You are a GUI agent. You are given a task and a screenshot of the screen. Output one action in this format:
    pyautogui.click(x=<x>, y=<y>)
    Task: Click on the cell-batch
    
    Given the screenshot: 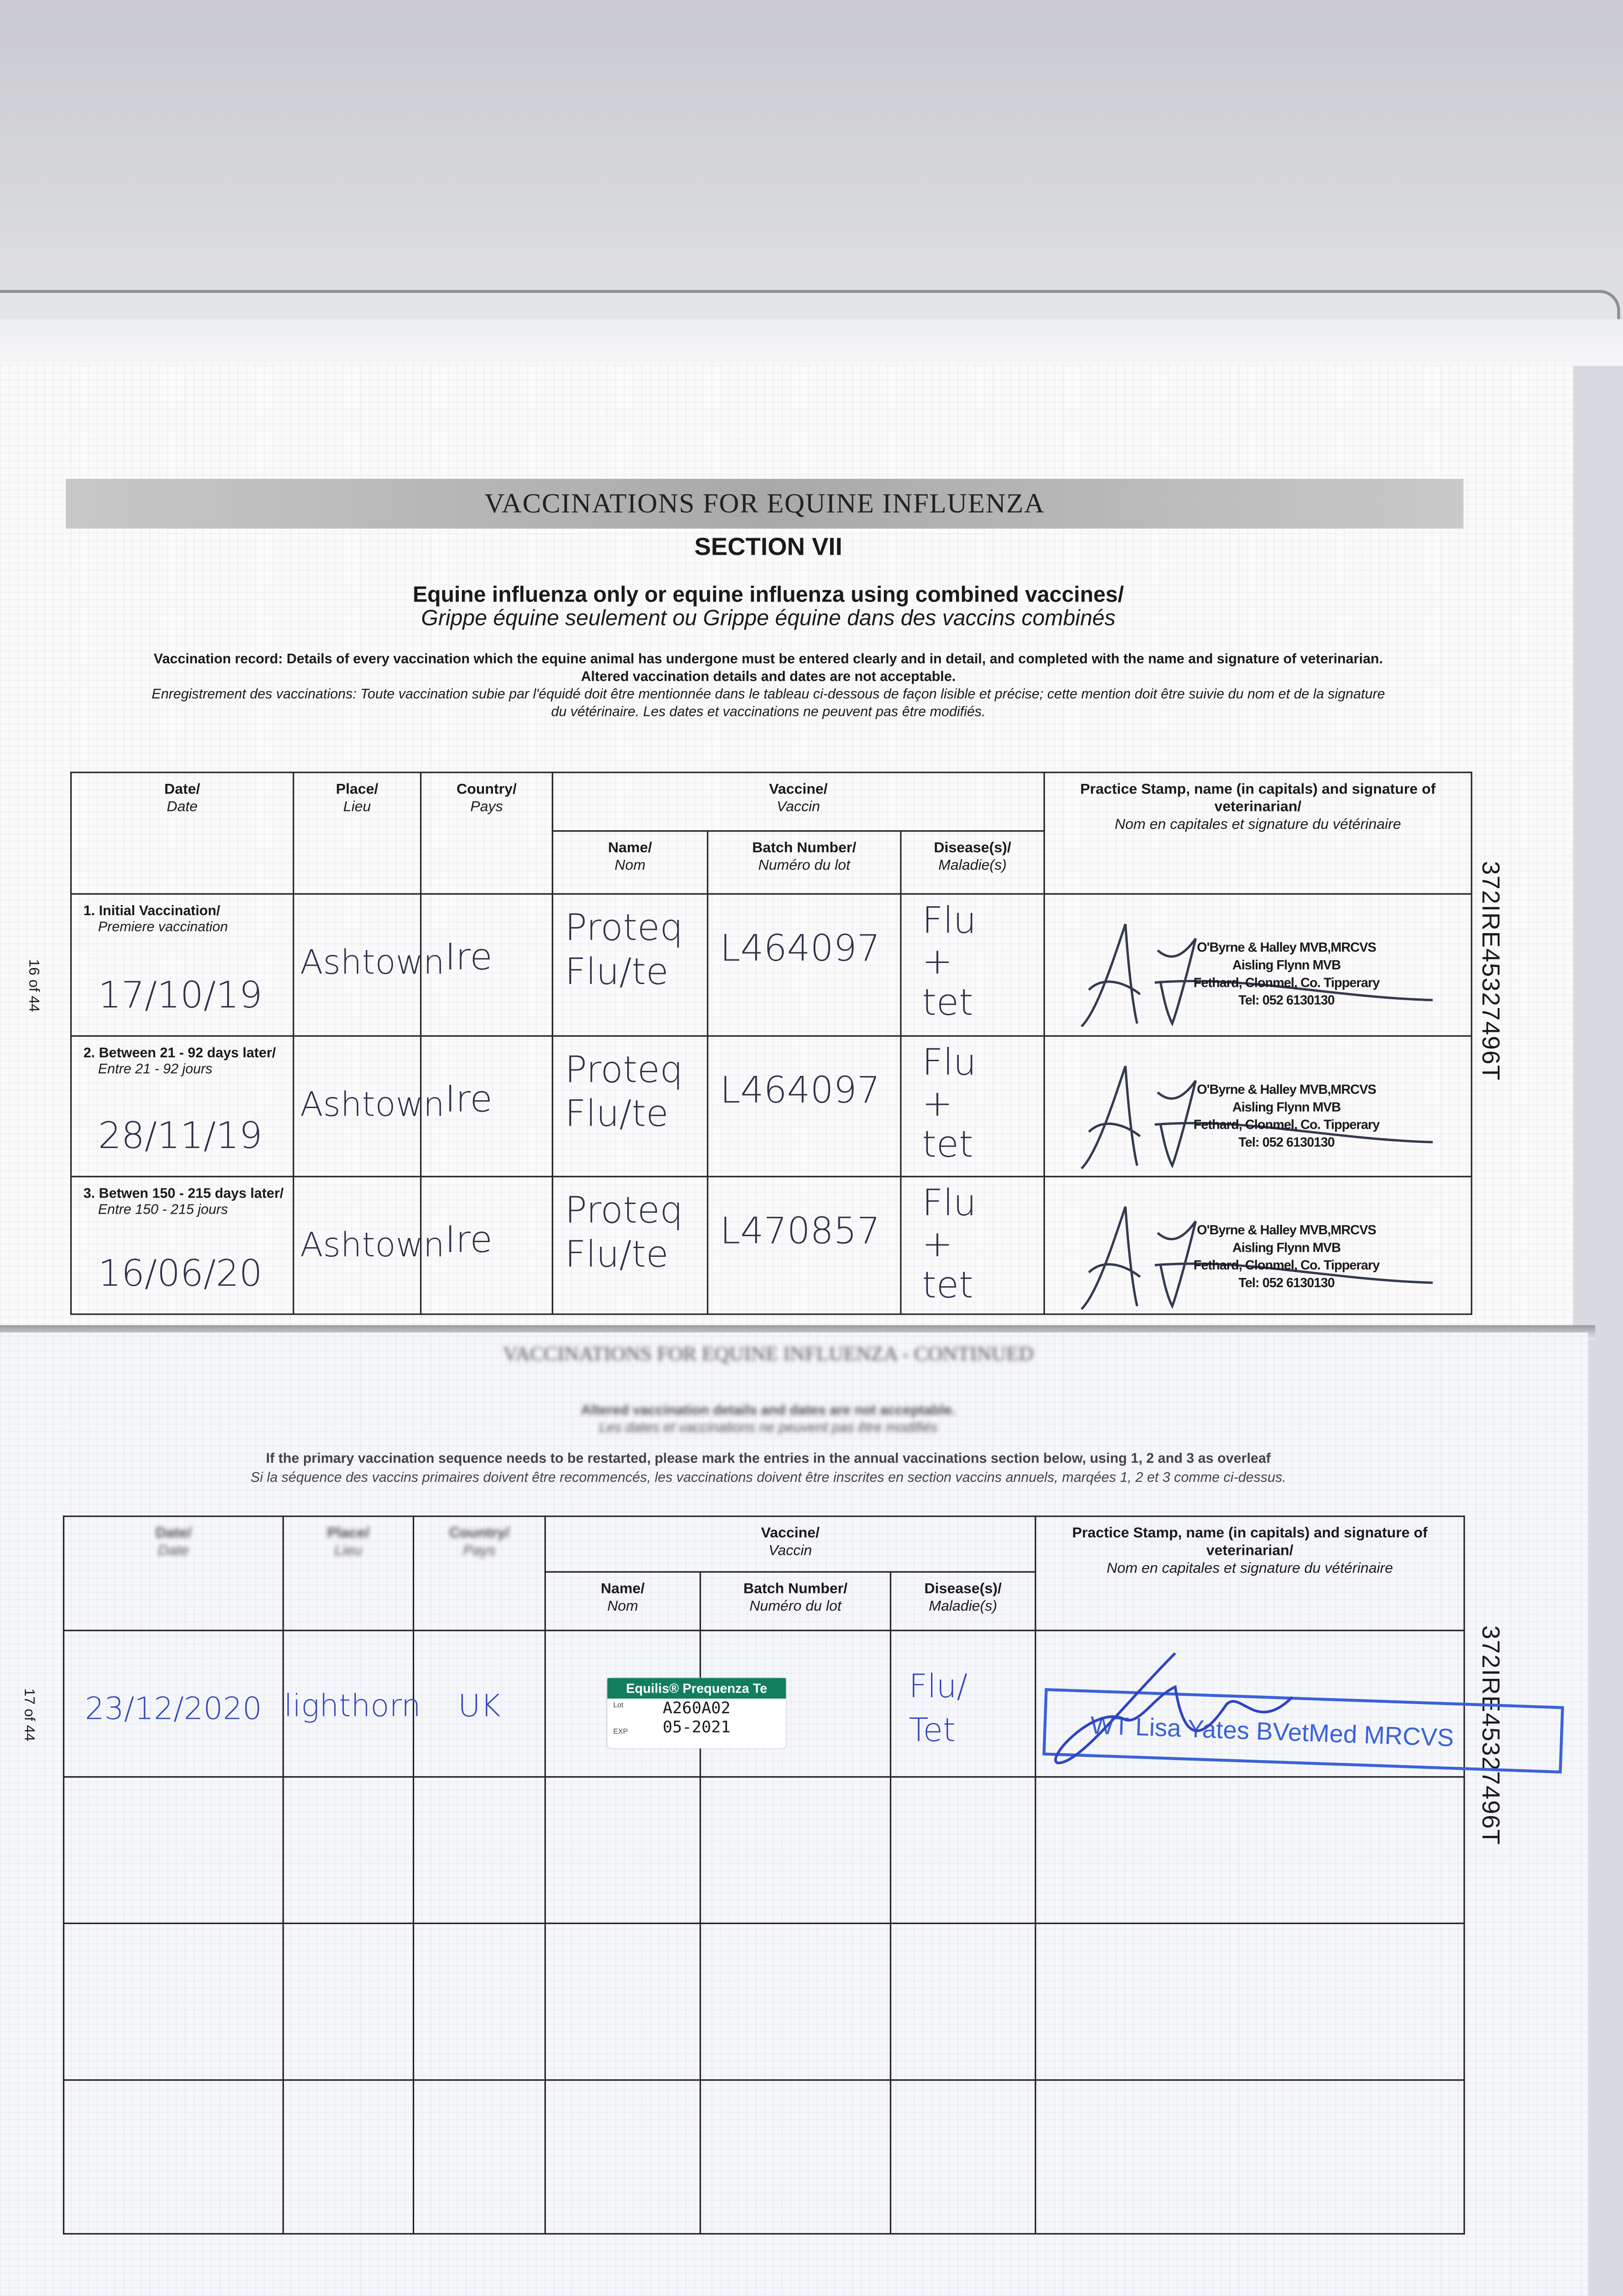 What is the action you would take?
    pyautogui.click(x=795, y=1704)
    